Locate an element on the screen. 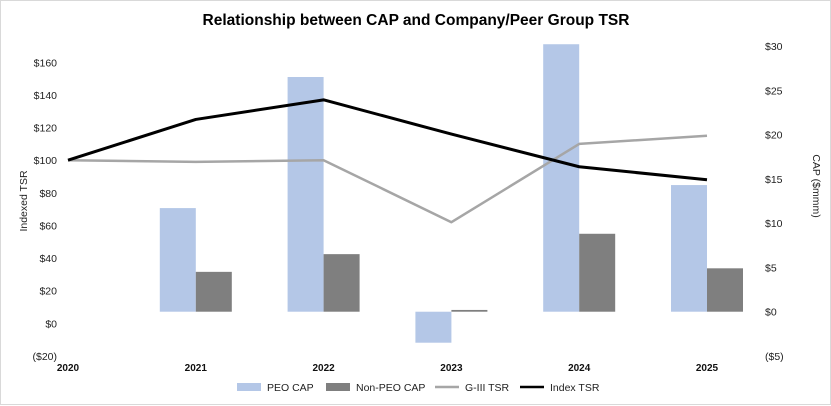 This screenshot has width=831, height=406. legend: PEO CAP Non-PEO CAP G-III TSR Index TSR is located at coordinates (418, 388).